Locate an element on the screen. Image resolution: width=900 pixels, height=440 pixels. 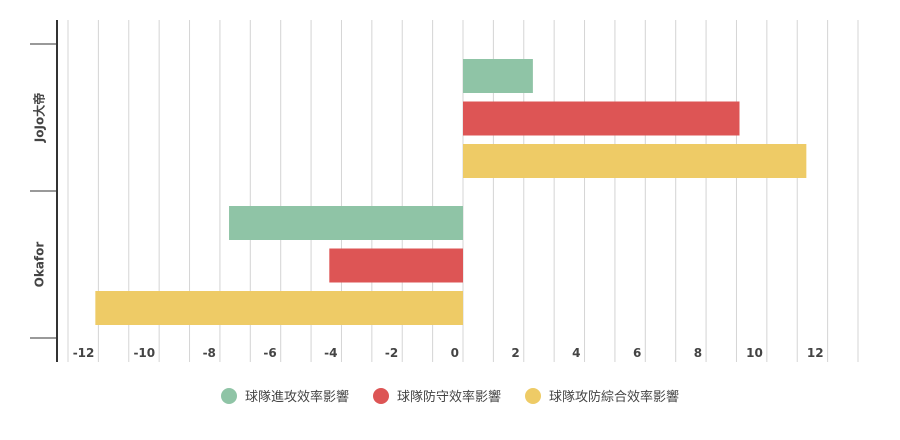
x-tick-label: -6 is located at coordinates (269, 353).